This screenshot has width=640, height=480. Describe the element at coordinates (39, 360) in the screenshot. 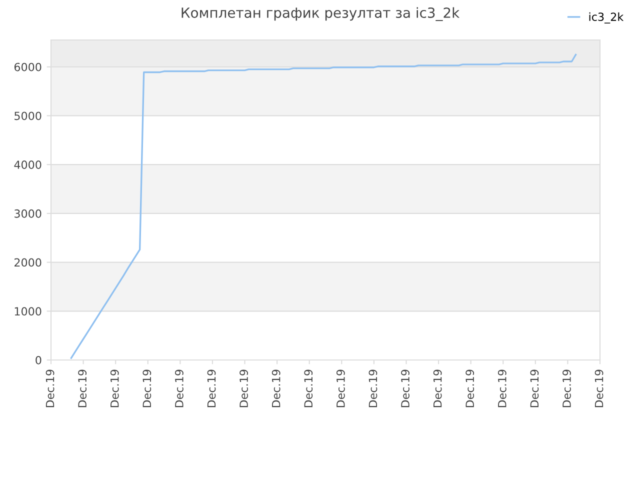

I see `y-tick-label: 0` at that location.